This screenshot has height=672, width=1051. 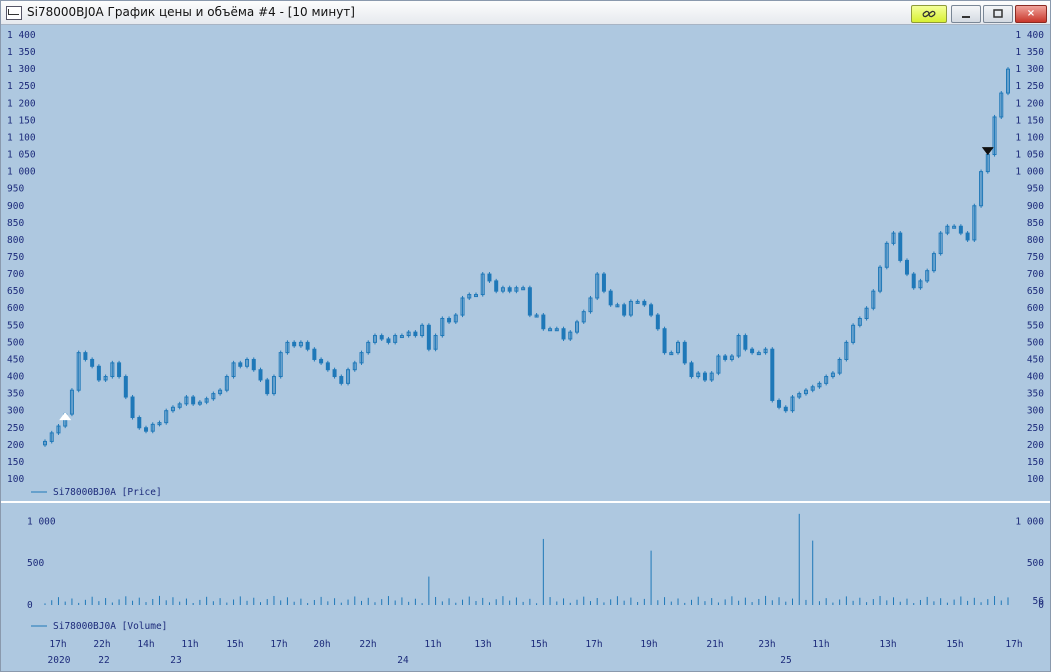 I want to click on price-tick-left: 1 250, so click(x=21, y=86).